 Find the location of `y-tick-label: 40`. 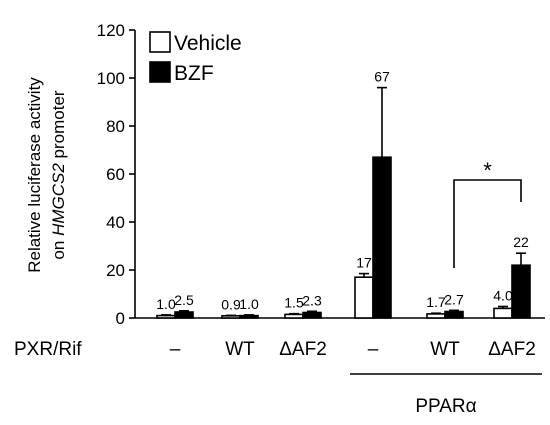

y-tick-label: 40 is located at coordinates (115, 222).